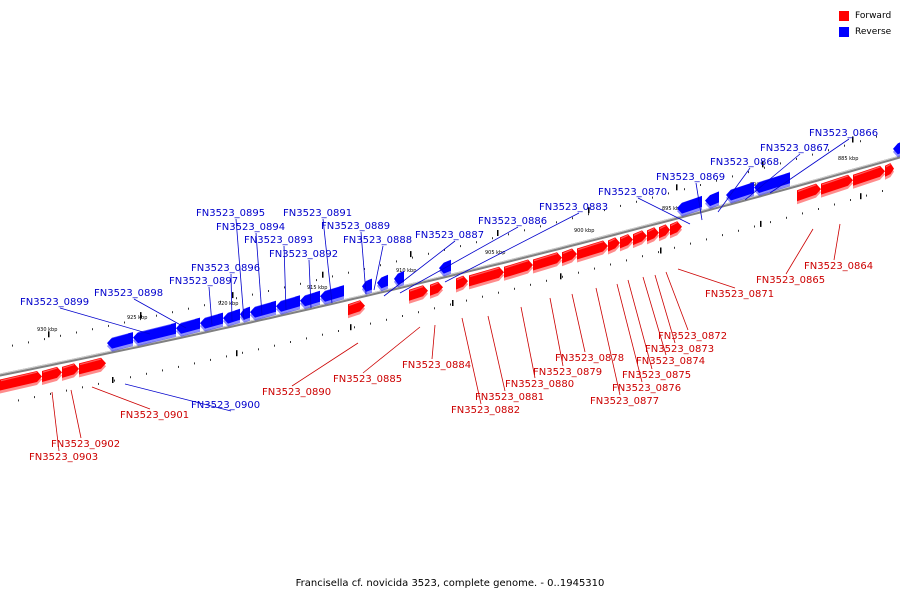  What do you see at coordinates (449, 235) in the screenshot?
I see `gene-label: FN3523_0887` at bounding box center [449, 235].